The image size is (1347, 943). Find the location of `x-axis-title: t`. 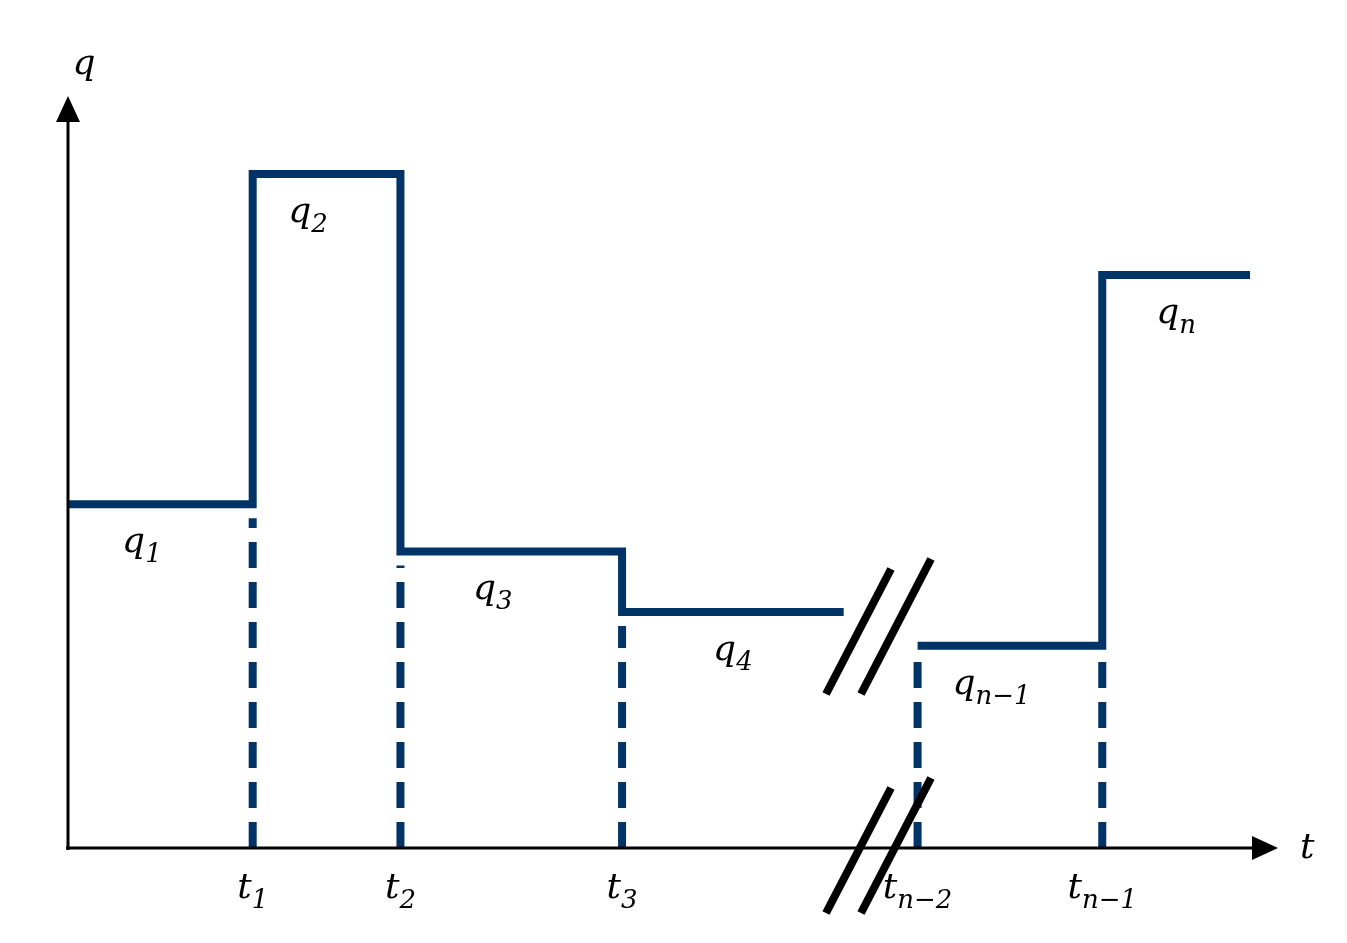

x-axis-title: t is located at coordinates (1307, 845).